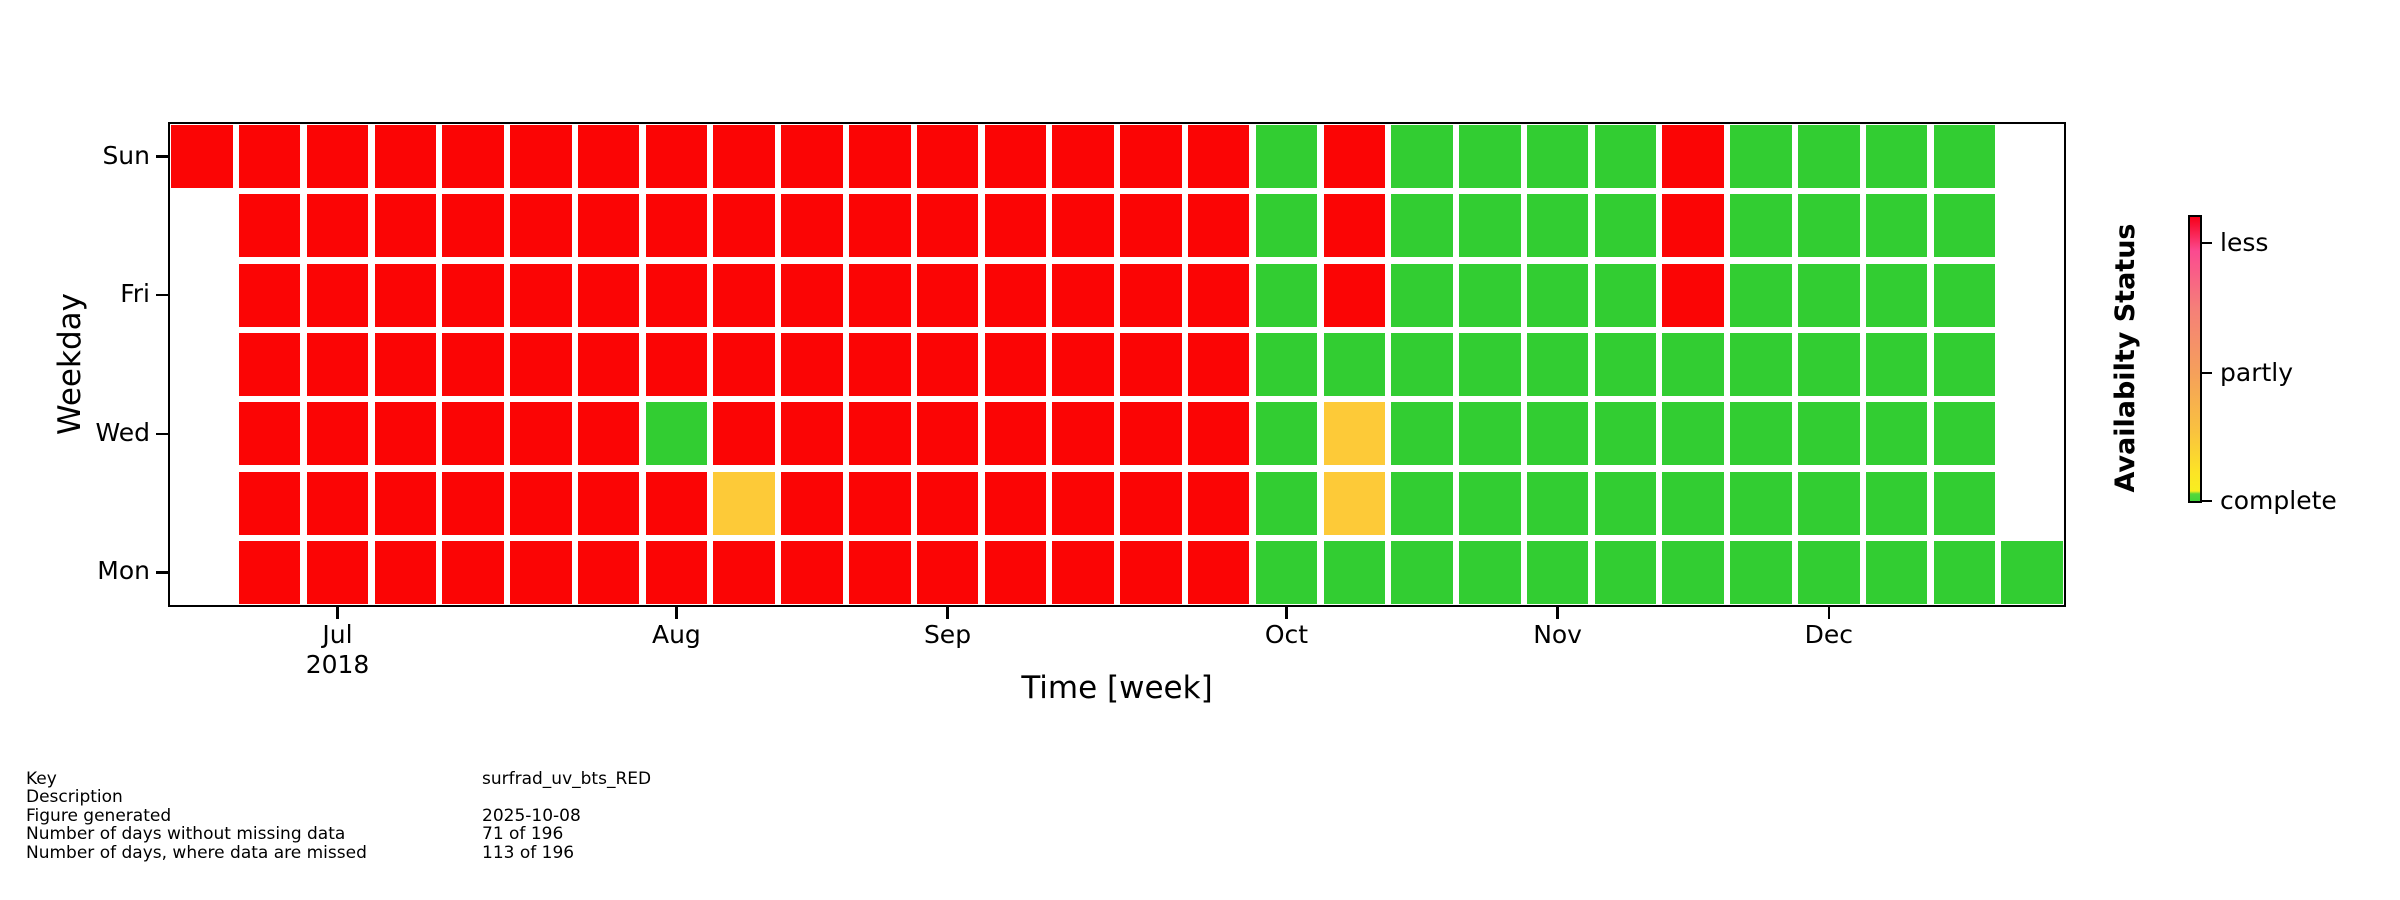  I want to click on heatmap-cell-mon-w7, so click(676, 572).